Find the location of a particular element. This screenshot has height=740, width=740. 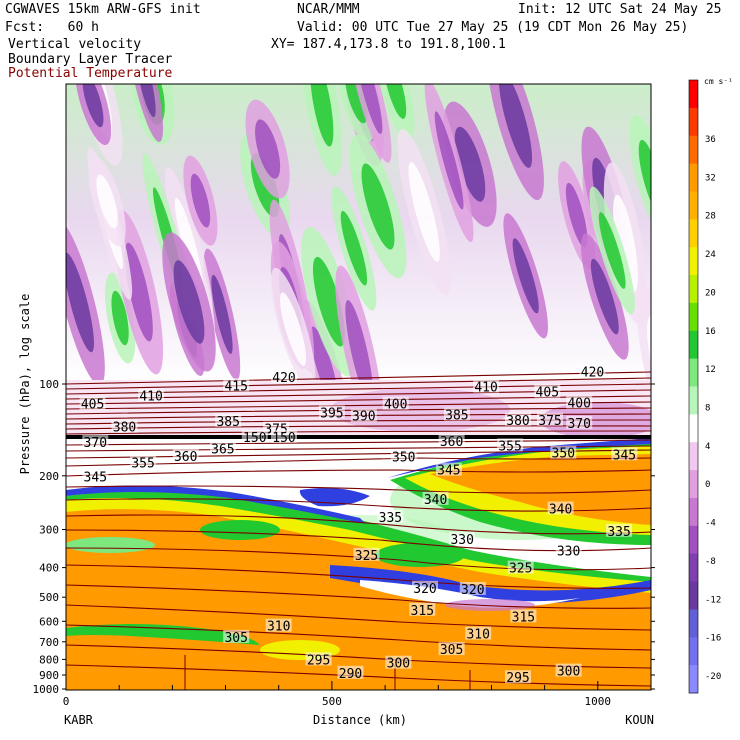

svg-text: 380 is located at coordinates (517, 421).